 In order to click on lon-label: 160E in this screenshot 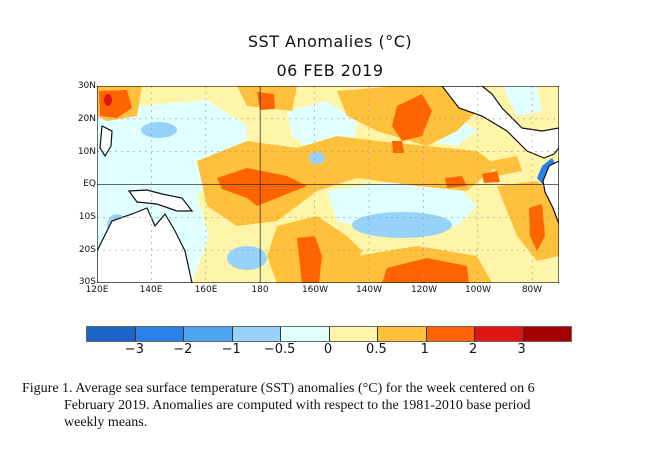, I will do `click(206, 290)`.